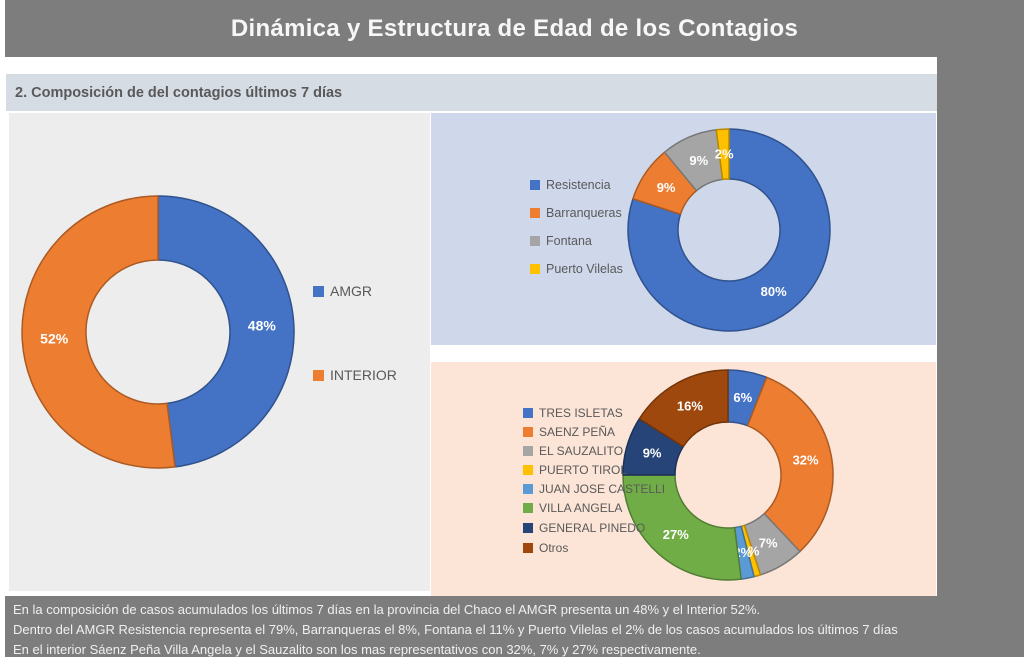  What do you see at coordinates (602, 489) in the screenshot?
I see `legend-label: JUAN JOSE CASTELLI` at bounding box center [602, 489].